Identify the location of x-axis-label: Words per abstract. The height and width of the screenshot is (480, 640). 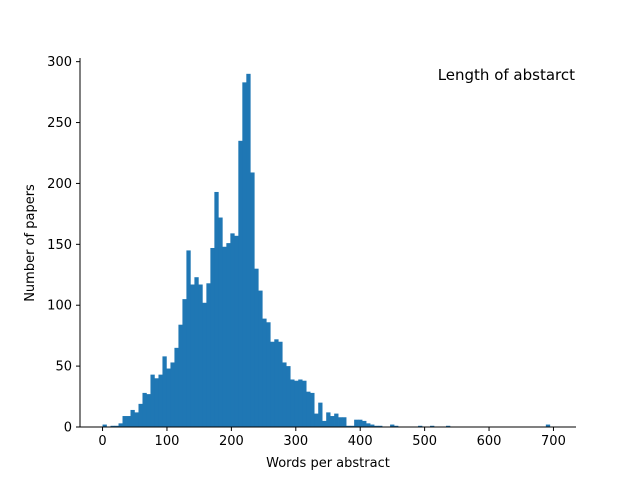
(328, 463).